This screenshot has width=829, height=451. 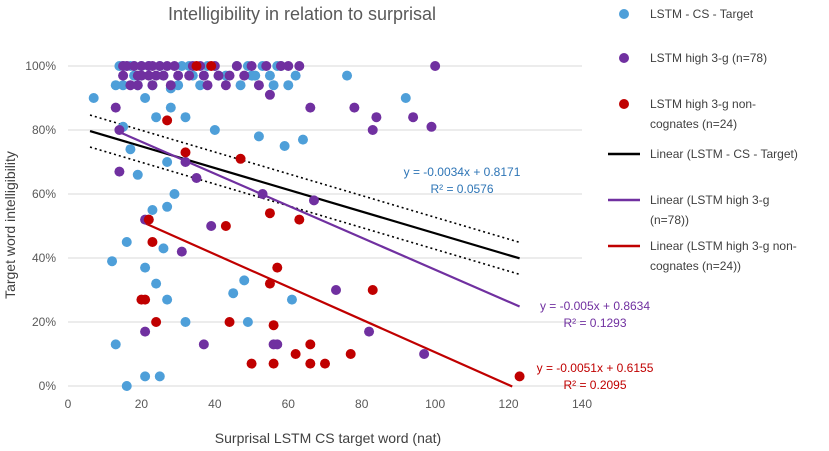 What do you see at coordinates (362, 404) in the screenshot?
I see `x-tick-label: 80` at bounding box center [362, 404].